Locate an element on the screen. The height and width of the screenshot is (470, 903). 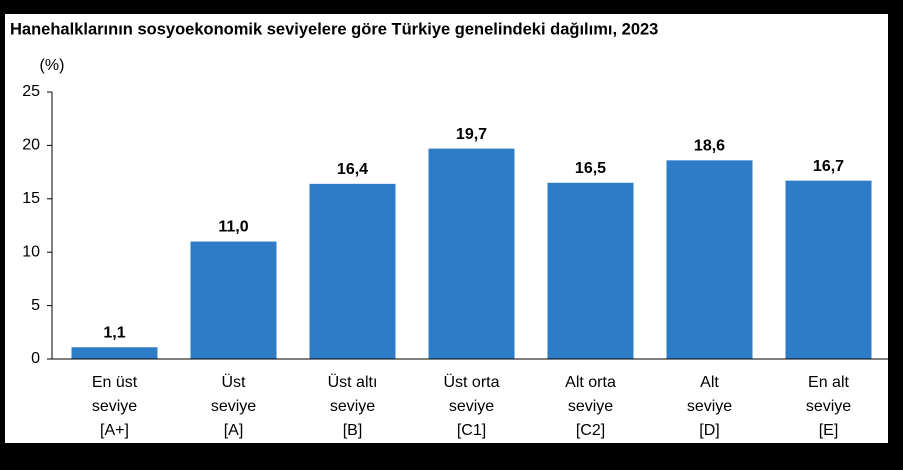
x-tick-label: En üst is located at coordinates (115, 382).